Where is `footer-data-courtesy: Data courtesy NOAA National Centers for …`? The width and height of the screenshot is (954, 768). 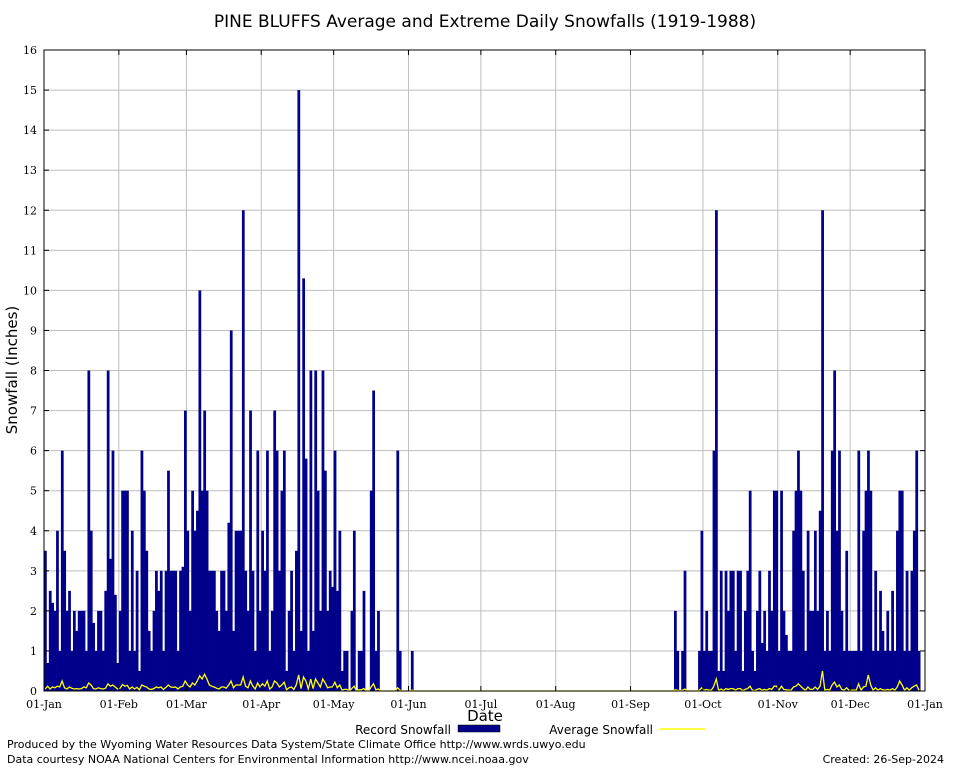
footer-data-courtesy: Data courtesy NOAA National Centers for … is located at coordinates (268, 759).